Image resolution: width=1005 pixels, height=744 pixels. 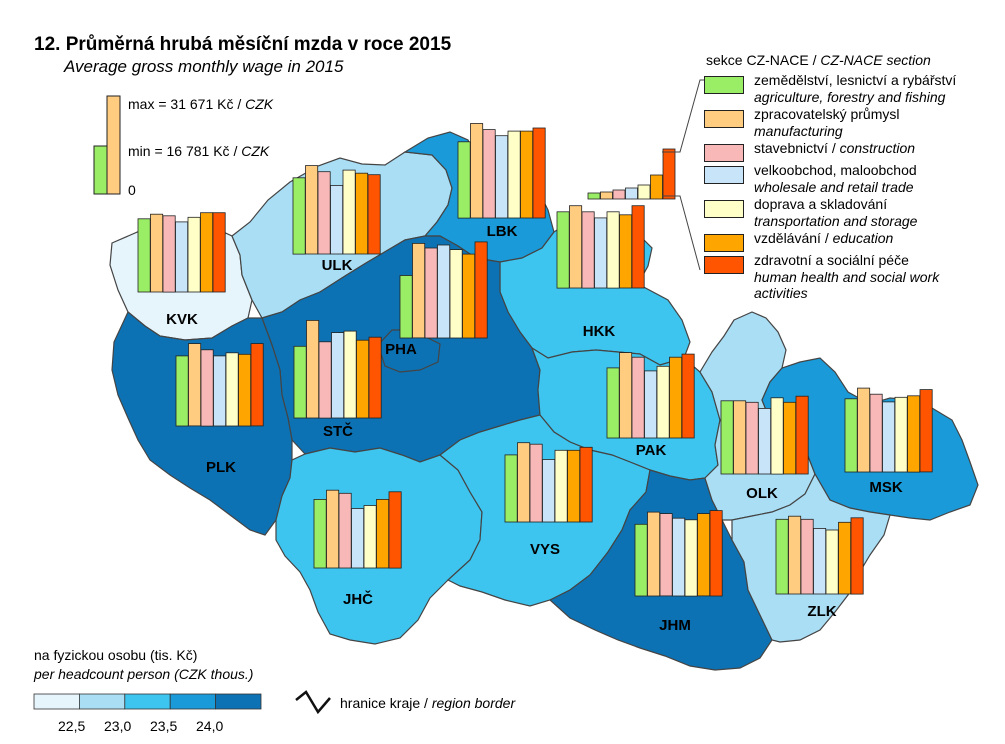 What do you see at coordinates (338, 431) in the screenshot?
I see `region-label-stč: STČ` at bounding box center [338, 431].